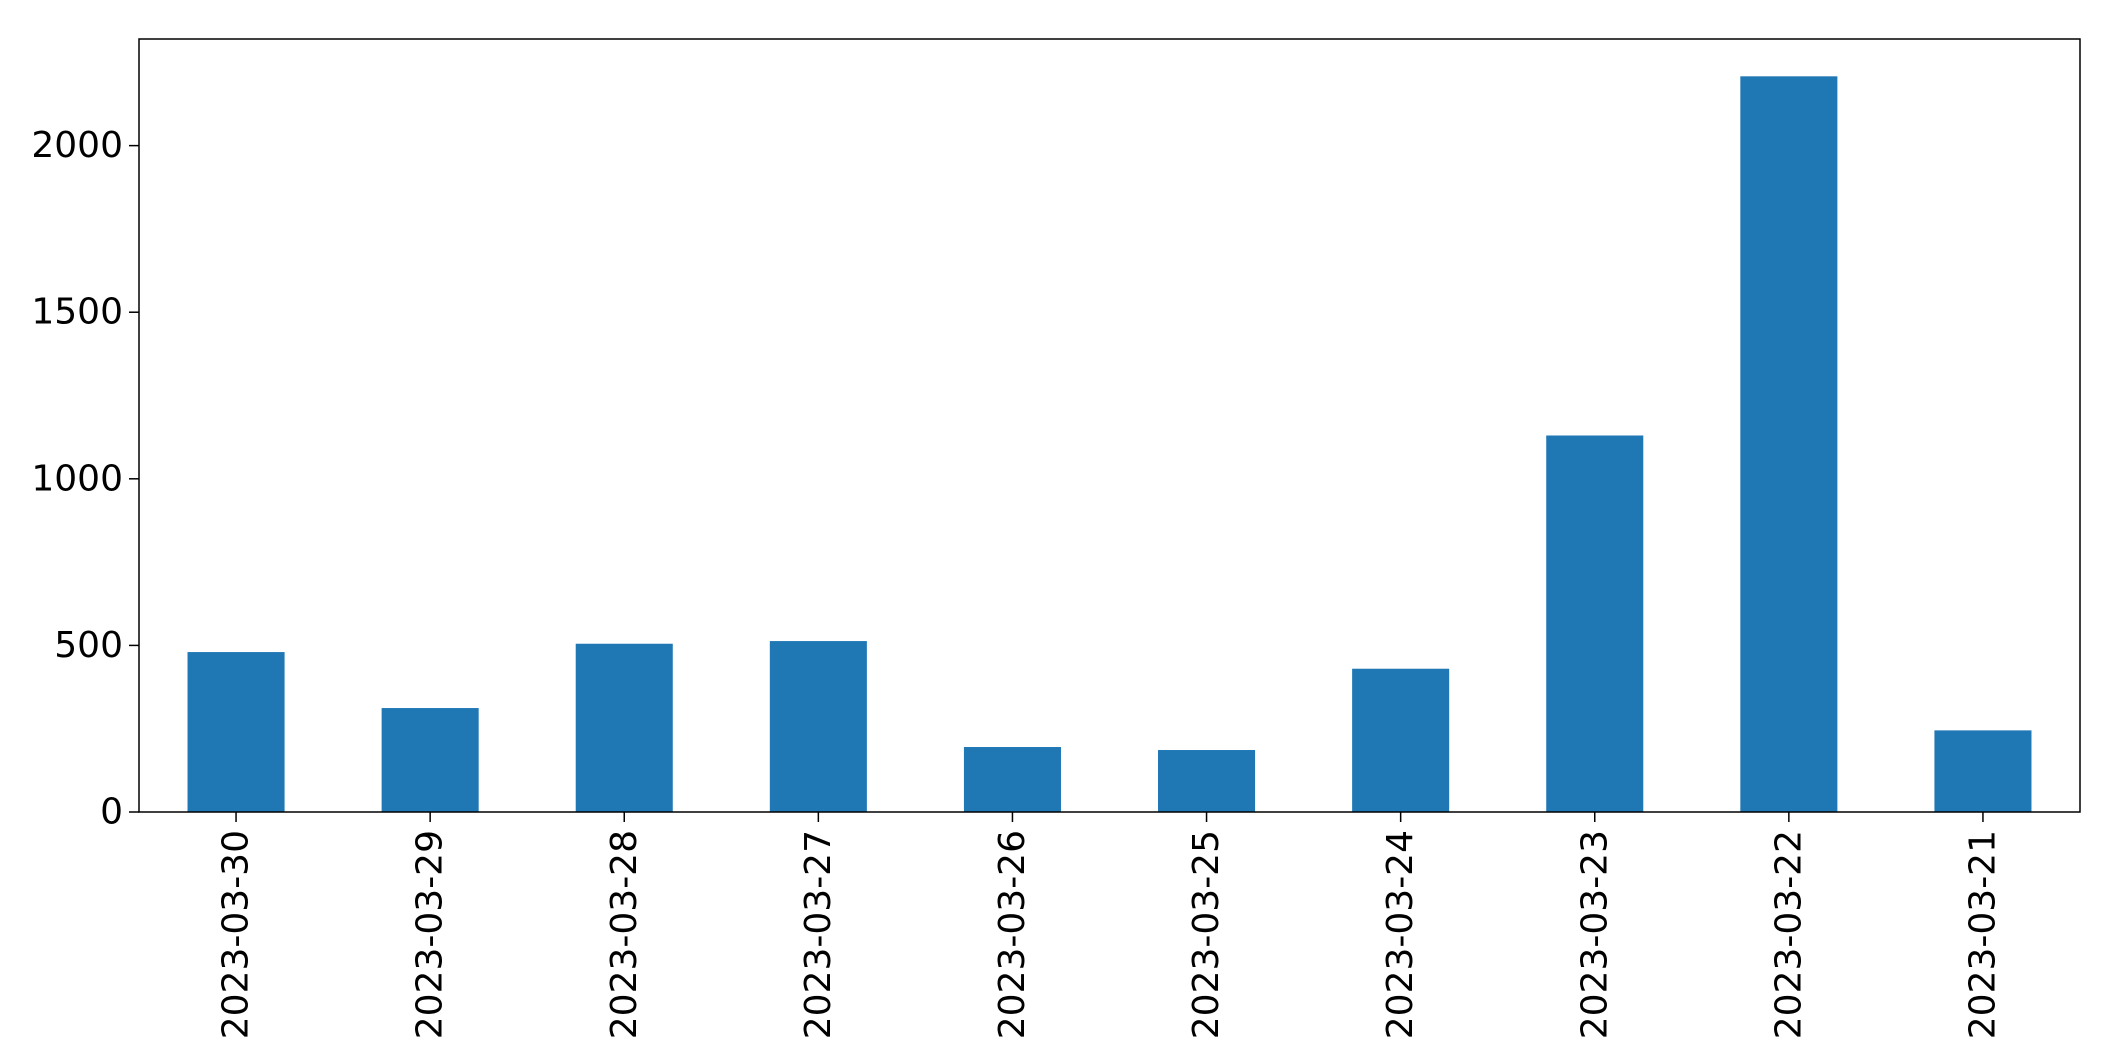 This screenshot has width=2115, height=1061. I want to click on x-tick-label: 2023-03-23, so click(1594, 934).